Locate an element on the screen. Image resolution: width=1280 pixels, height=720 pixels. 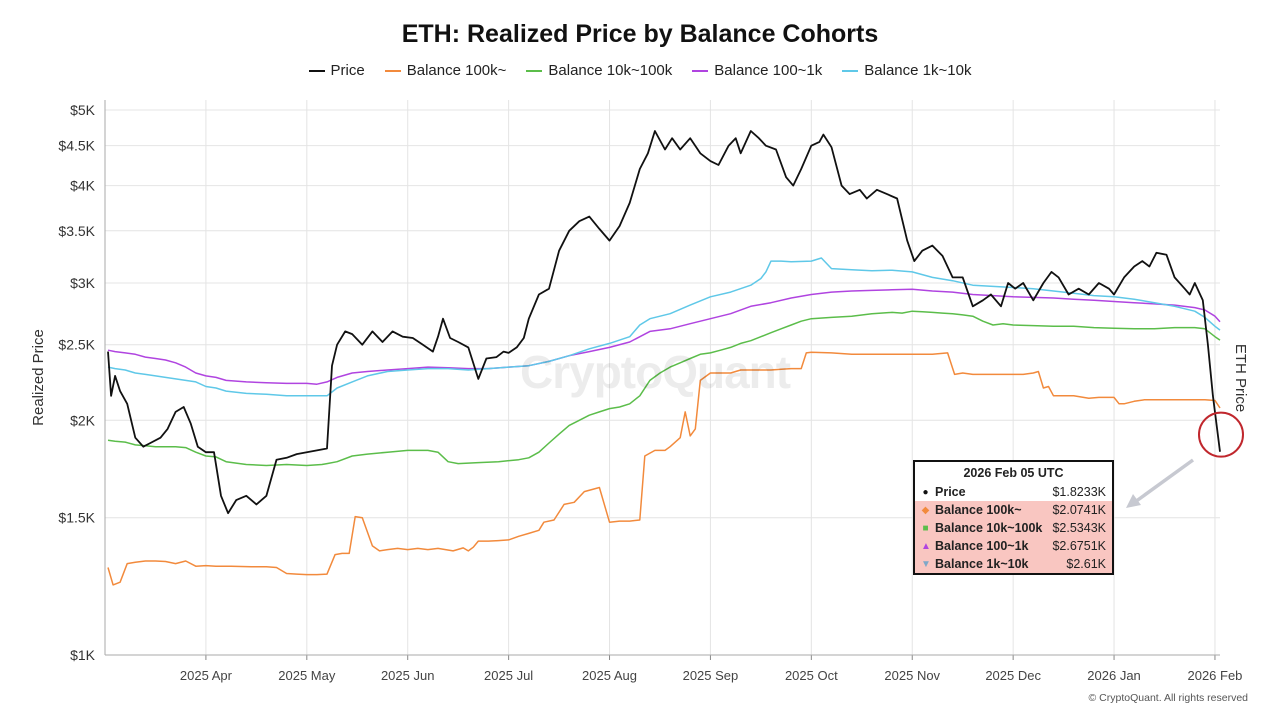
y-tick-label: $4.5K is located at coordinates (76, 146).